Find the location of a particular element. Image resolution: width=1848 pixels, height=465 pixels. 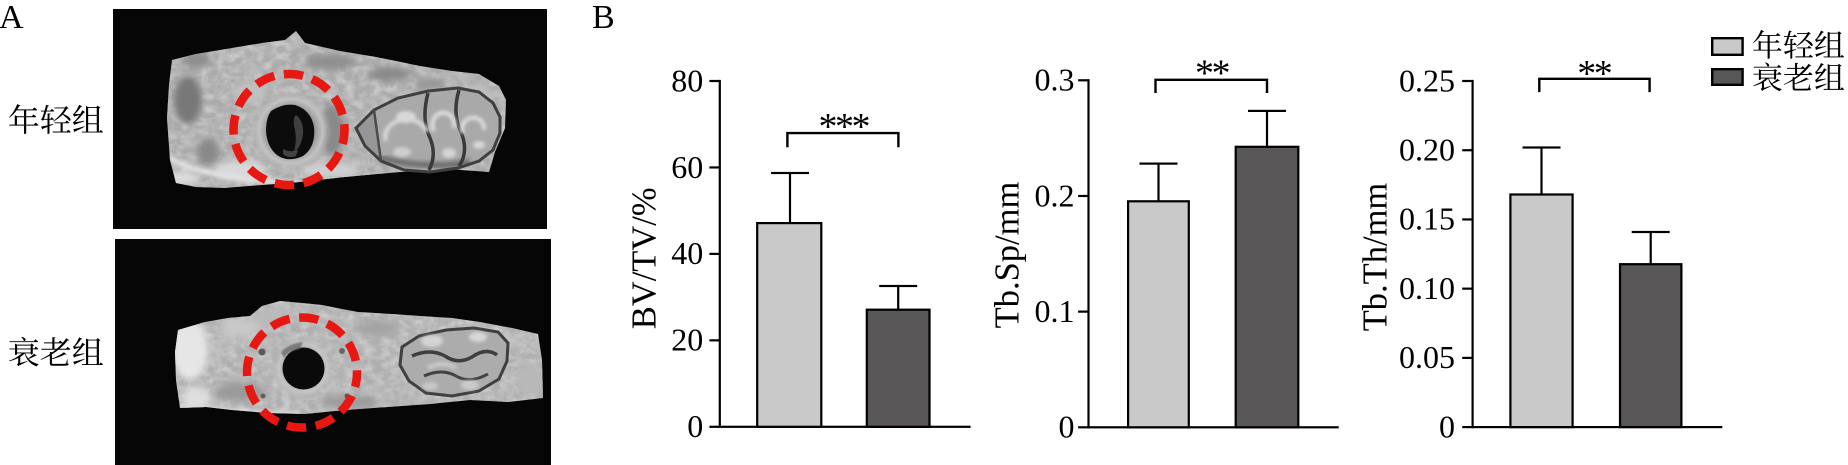

svg-text: 0.05 is located at coordinates (1427, 357).